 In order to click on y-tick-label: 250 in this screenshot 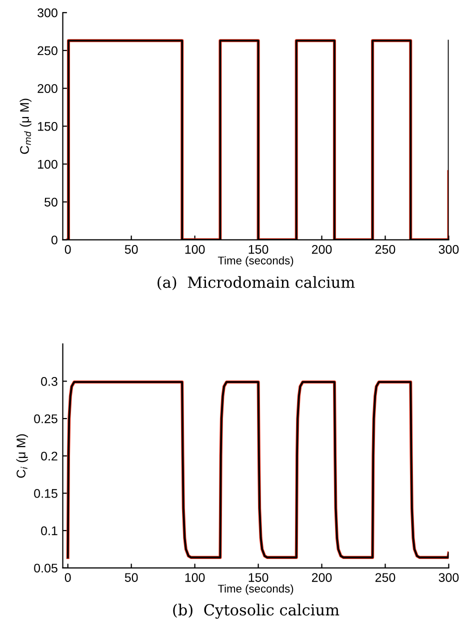, I will do `click(48, 51)`.